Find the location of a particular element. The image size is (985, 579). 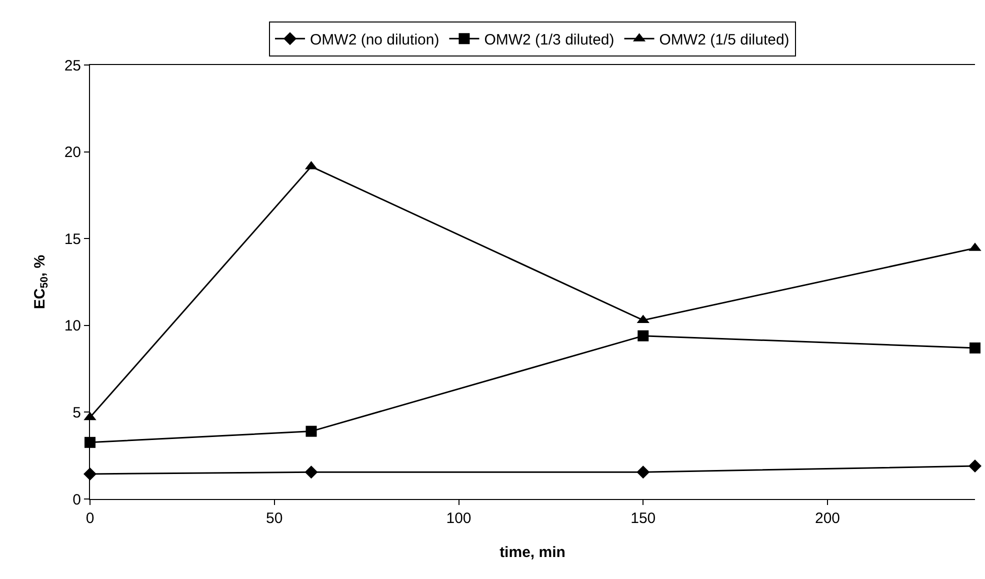

x-axis-title: time, min is located at coordinates (533, 552).